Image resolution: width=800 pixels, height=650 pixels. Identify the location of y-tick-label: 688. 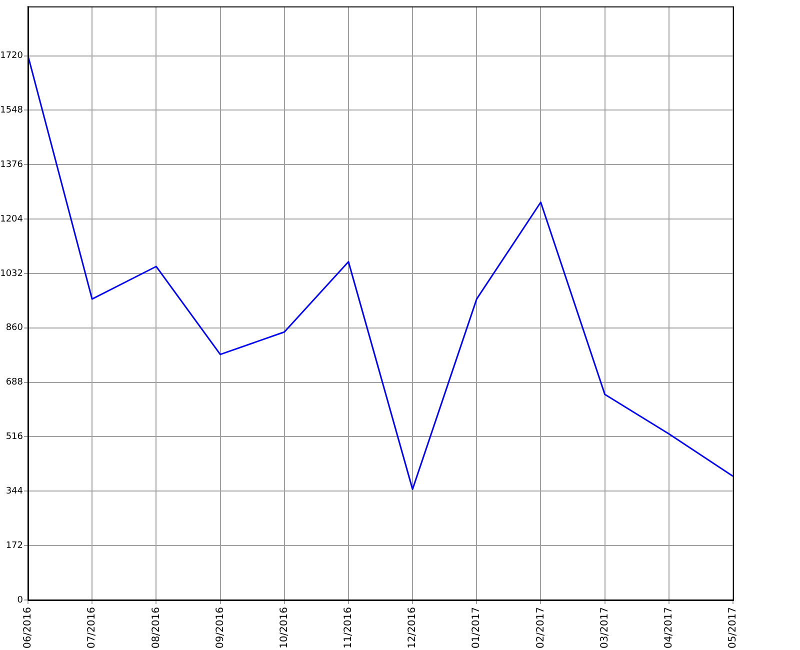
(15, 383).